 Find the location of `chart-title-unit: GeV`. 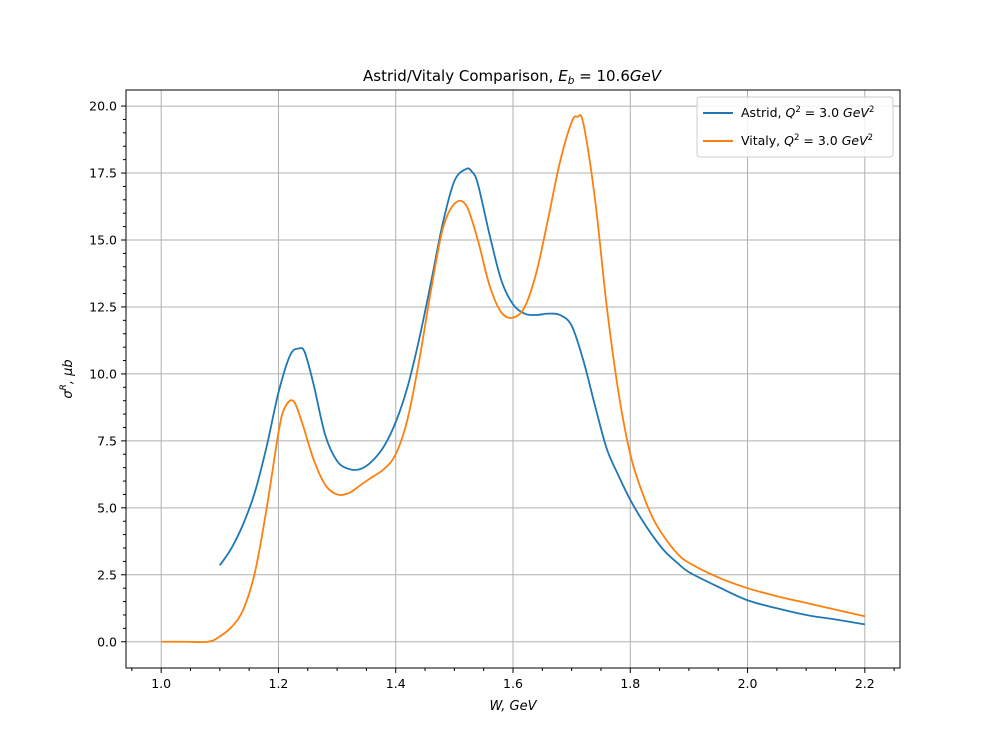

chart-title-unit: GeV is located at coordinates (646, 76).